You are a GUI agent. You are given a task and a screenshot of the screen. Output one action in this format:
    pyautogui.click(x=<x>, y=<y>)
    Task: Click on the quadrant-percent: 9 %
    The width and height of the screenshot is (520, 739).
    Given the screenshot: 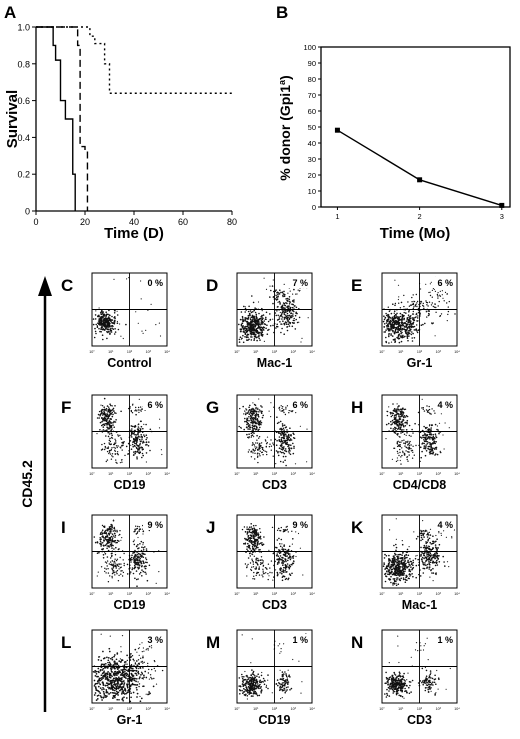 What is the action you would take?
    pyautogui.click(x=155, y=525)
    